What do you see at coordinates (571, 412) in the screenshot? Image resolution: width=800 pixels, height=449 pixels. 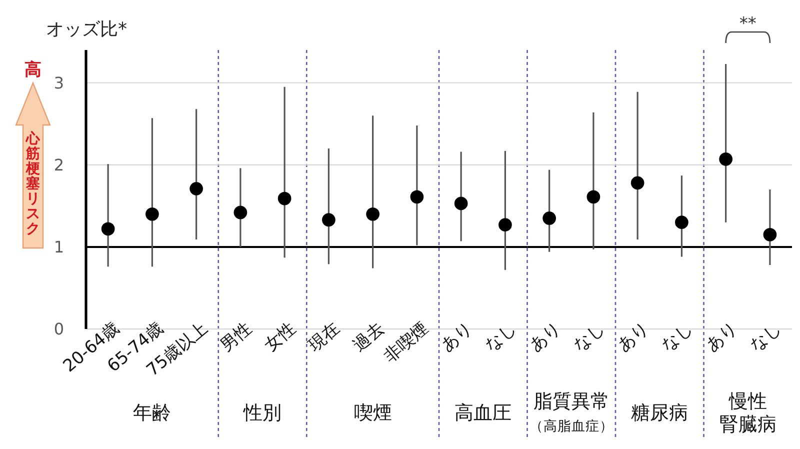 I see `x-axis-title: 脂質異常（高脂血症）` at bounding box center [571, 412].